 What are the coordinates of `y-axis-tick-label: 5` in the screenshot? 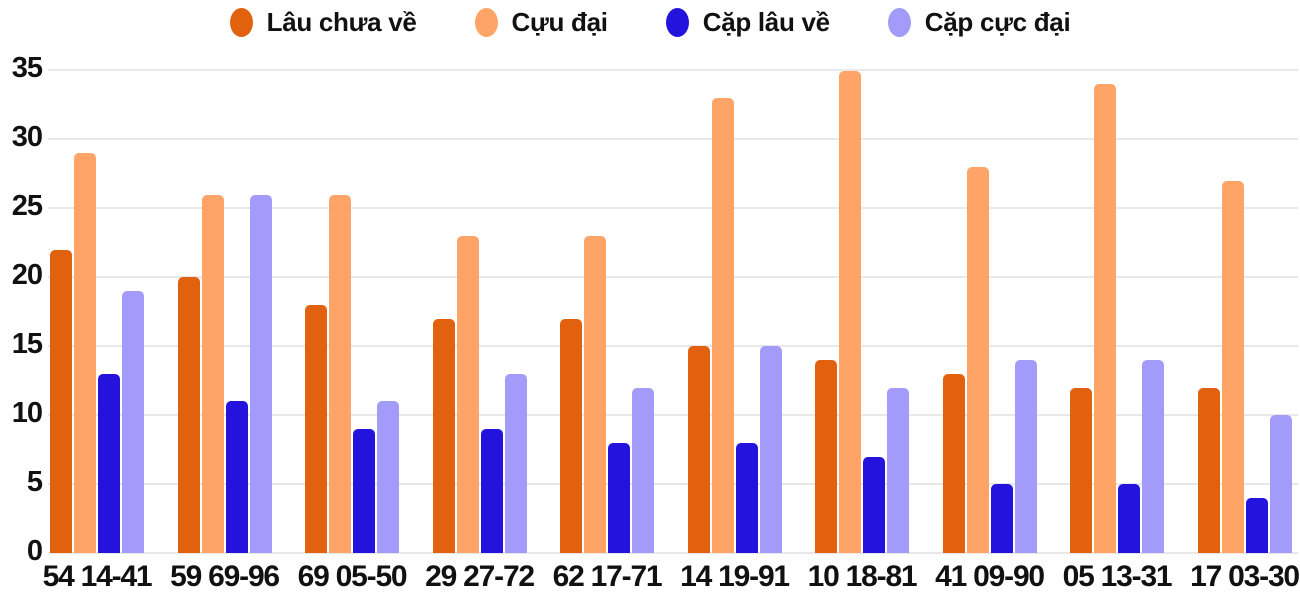 It's located at (34, 482).